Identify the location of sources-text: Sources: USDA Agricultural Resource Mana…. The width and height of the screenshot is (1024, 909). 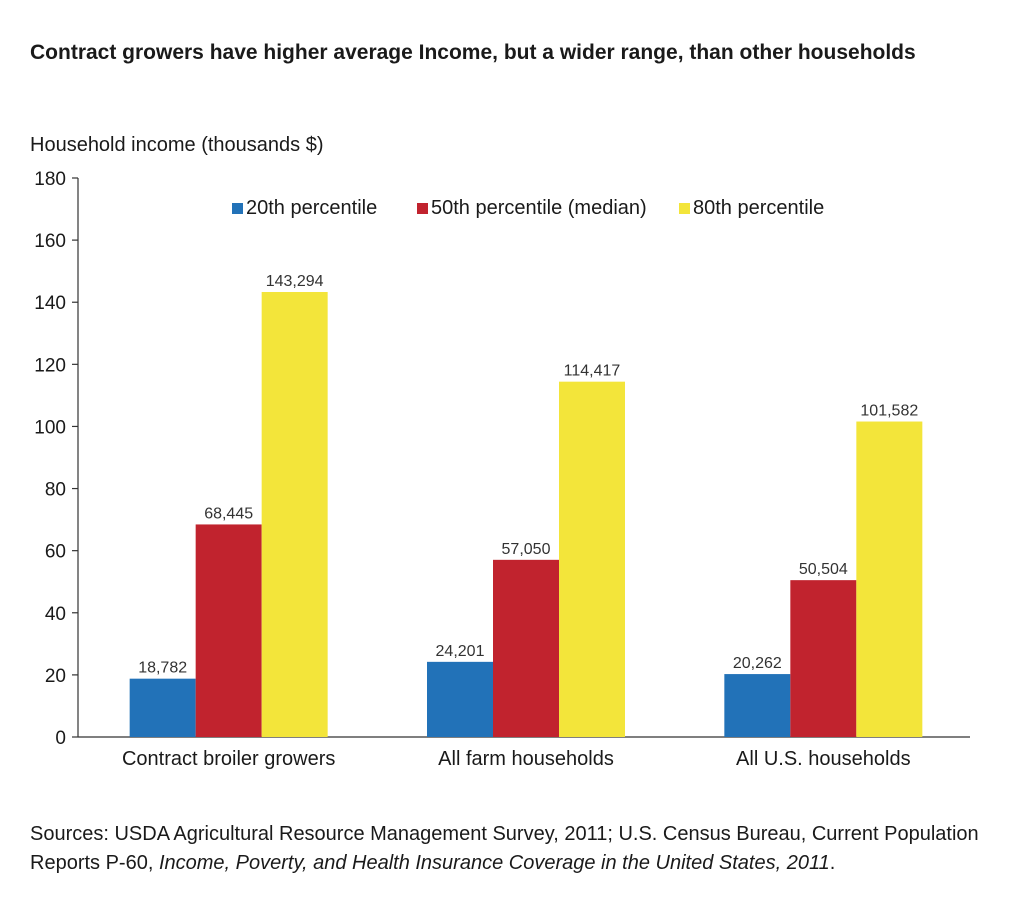
(504, 848).